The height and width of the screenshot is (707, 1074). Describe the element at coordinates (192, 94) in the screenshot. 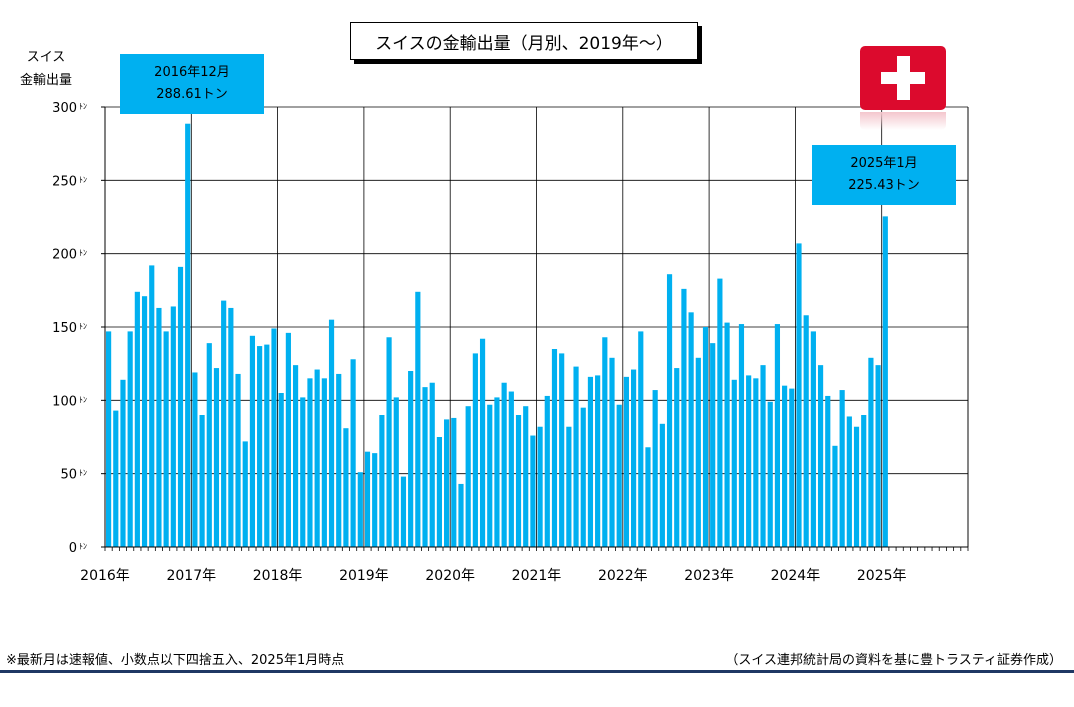

I see `annotation-value: 288.61トン` at that location.